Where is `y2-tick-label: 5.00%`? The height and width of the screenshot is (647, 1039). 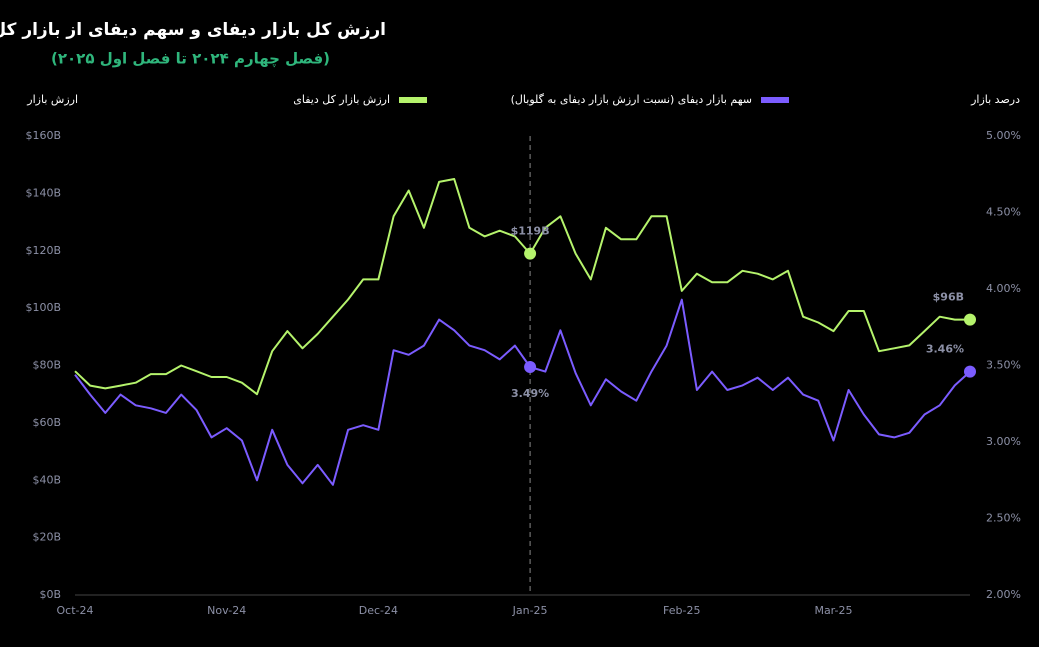
y2-tick-label: 5.00% is located at coordinates (1003, 135).